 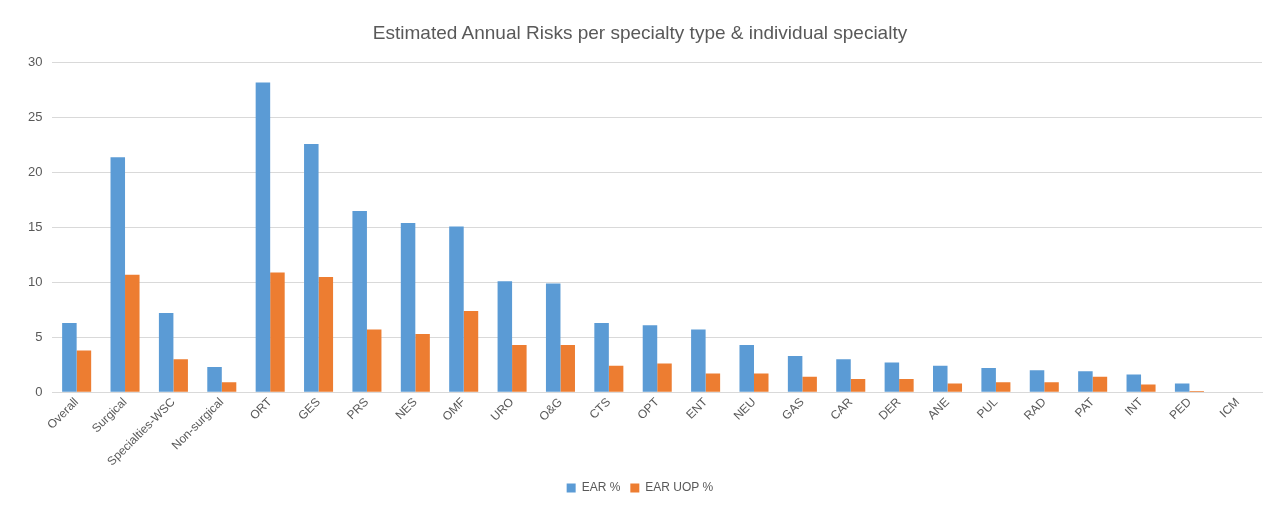 What do you see at coordinates (35, 117) in the screenshot?
I see `y-tick-label: 25` at bounding box center [35, 117].